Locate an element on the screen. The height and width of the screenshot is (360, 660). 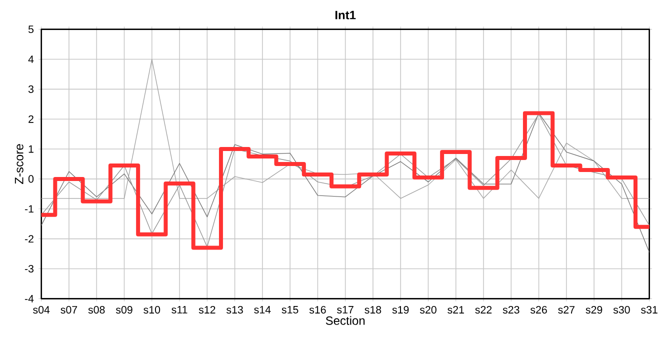
y-tick-label: 3 is located at coordinates (31, 89).